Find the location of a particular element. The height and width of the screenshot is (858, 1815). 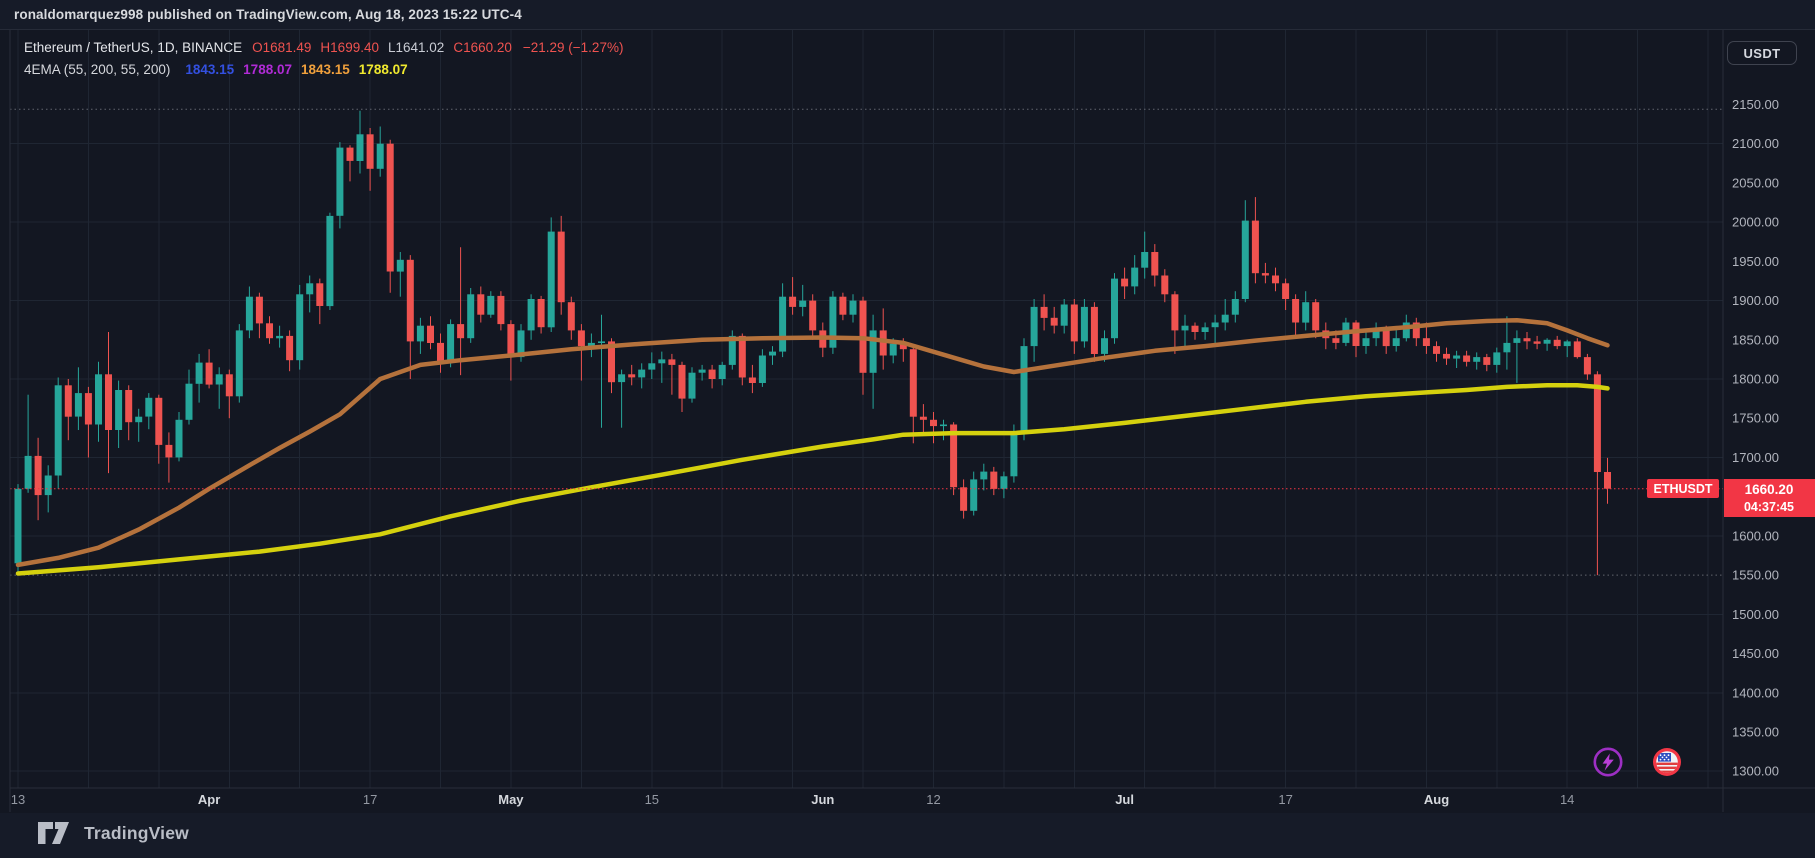

svg-text: 1900.00 is located at coordinates (1755, 300).